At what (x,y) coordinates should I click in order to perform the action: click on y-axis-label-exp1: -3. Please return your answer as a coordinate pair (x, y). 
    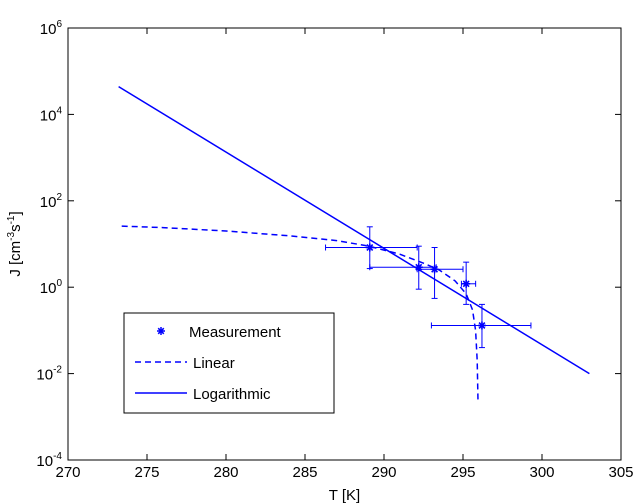
    Looking at the image, I should click on (11, 235).